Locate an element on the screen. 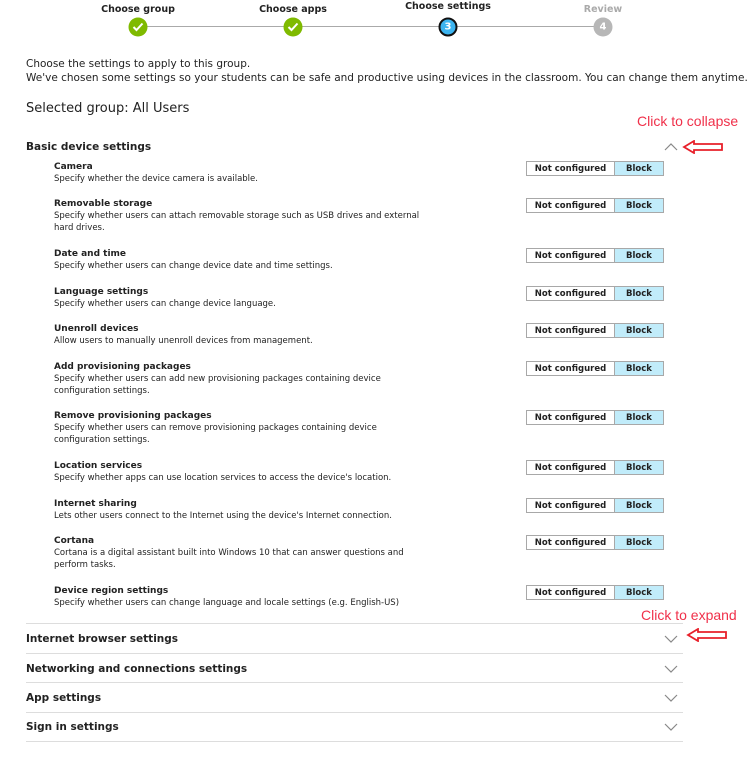 The width and height of the screenshot is (749, 765). step-2-indicator is located at coordinates (293, 27).